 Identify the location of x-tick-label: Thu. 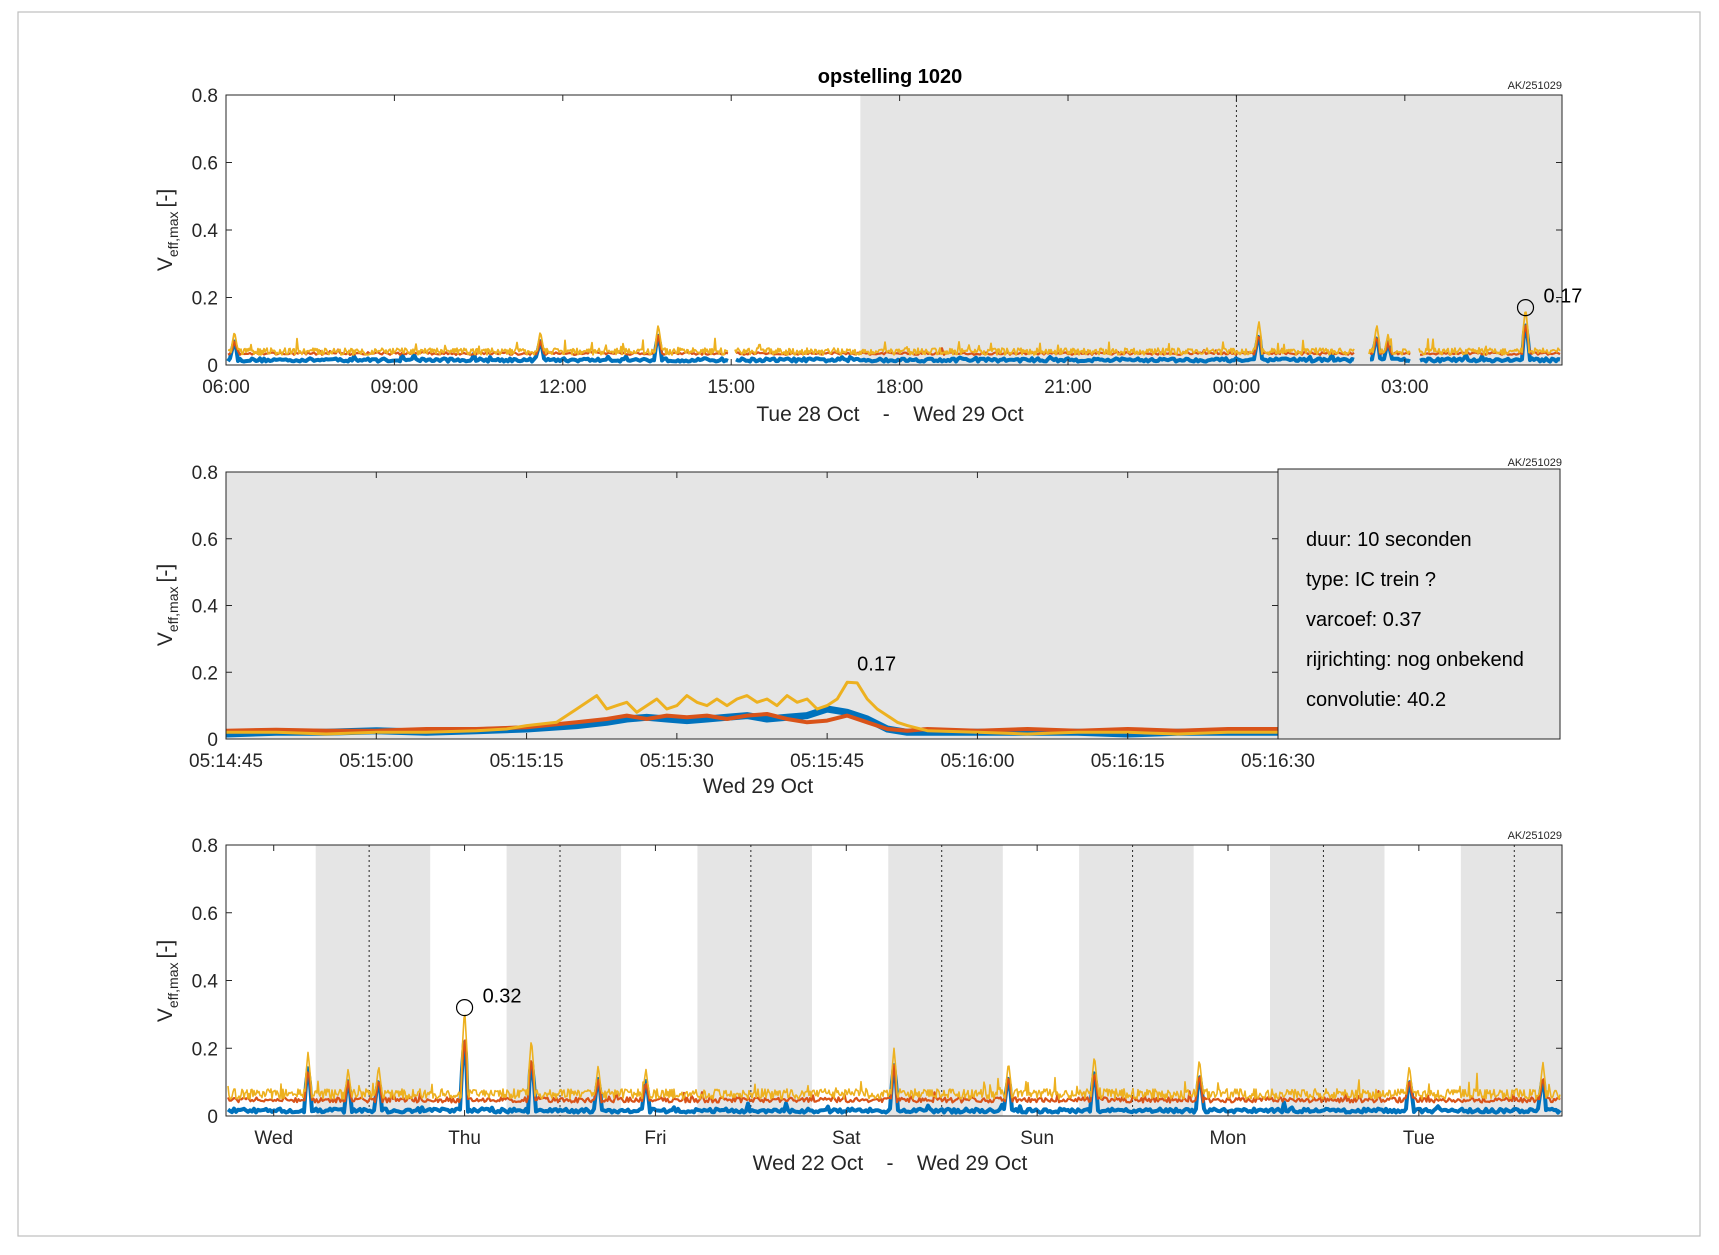
(464, 1138).